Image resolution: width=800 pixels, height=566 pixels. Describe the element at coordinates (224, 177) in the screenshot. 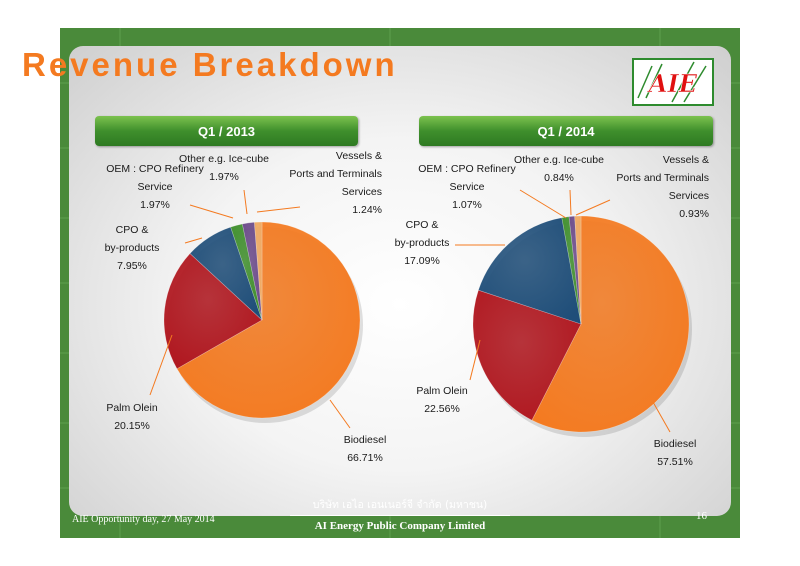

I see `slice-value-other-e-g-ice-cube: 1.97%` at that location.